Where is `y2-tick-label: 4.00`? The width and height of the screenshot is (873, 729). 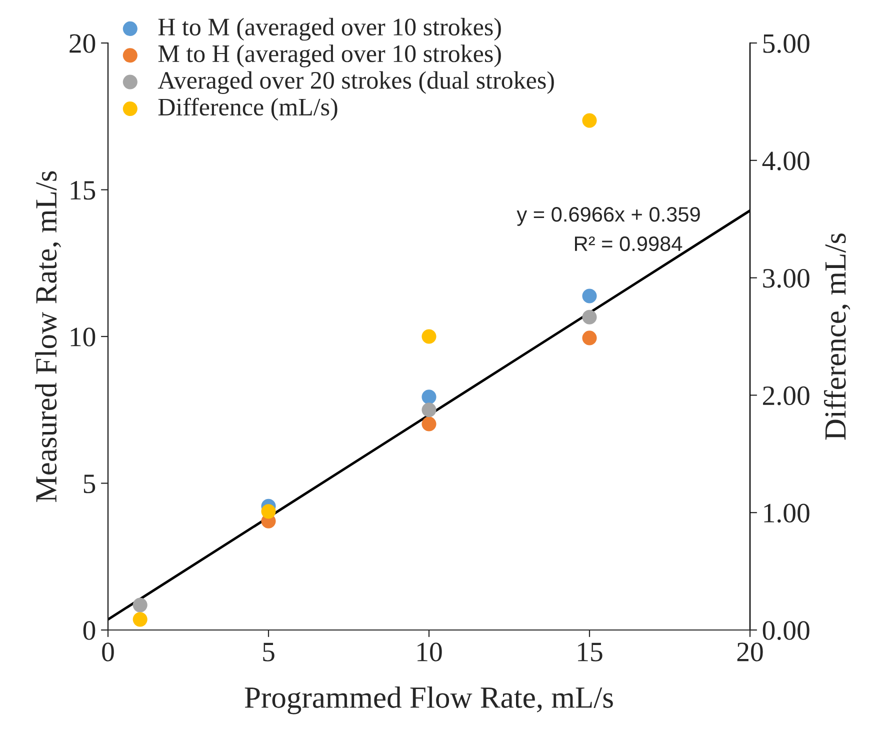
y2-tick-label: 4.00 is located at coordinates (786, 161).